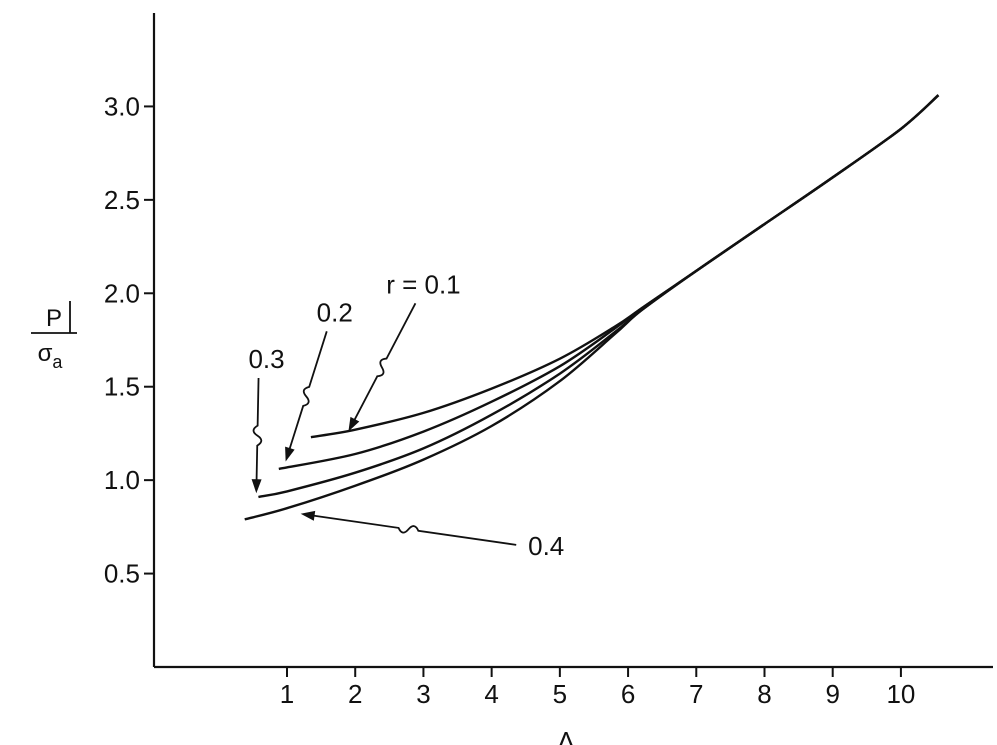  I want to click on y-axis-ticks: 0.5 1.0 1.5 2.0 2.5 3.0, so click(129, 340).